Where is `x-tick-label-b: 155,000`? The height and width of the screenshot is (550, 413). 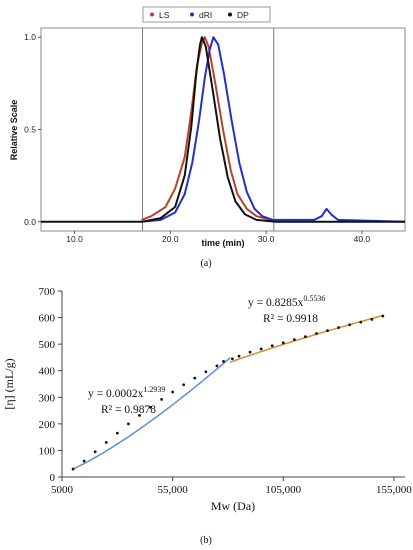 x-tick-label-b: 155,000 is located at coordinates (394, 490).